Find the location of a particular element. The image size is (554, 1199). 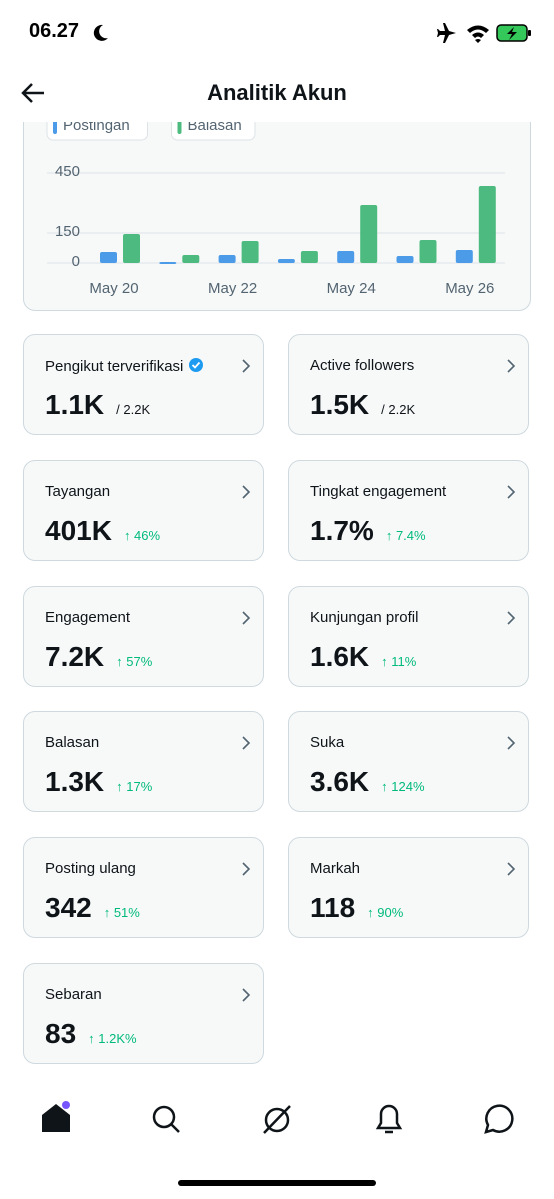

header: 06.27 Analitik Akun is located at coordinates (277, 61).